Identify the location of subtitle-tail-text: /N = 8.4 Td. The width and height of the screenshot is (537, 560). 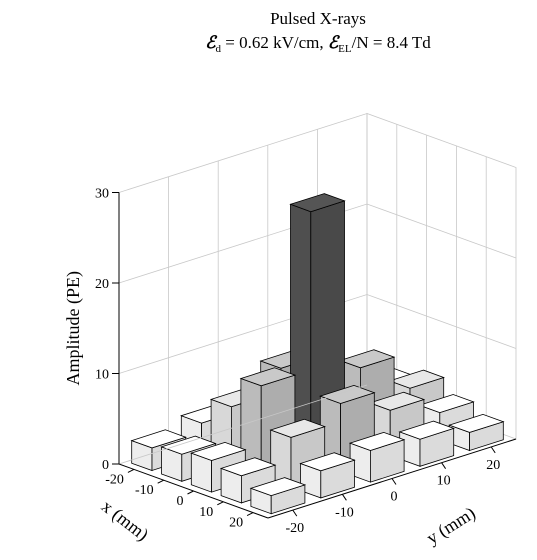
(392, 42).